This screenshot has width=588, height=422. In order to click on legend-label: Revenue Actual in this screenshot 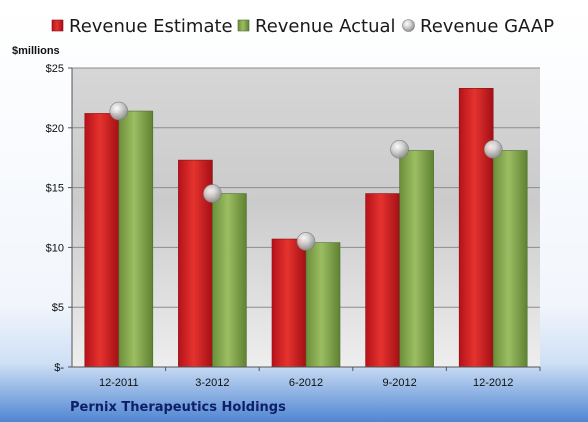, I will do `click(325, 26)`.